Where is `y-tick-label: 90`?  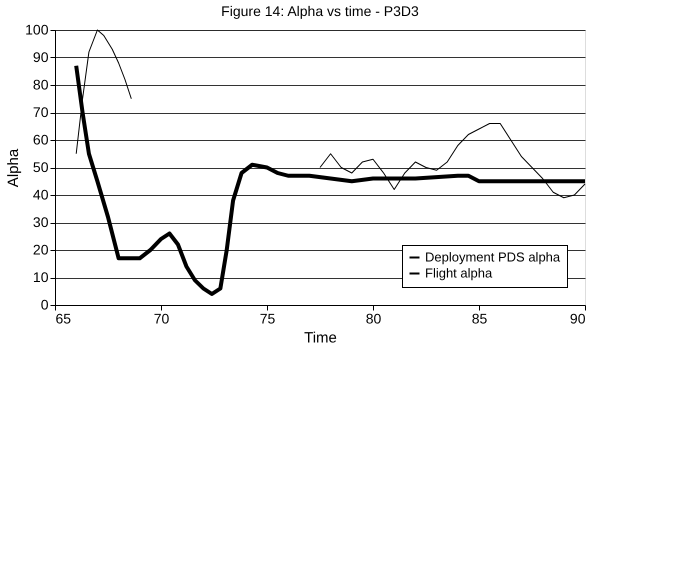
y-tick-label: 90 is located at coordinates (40, 57).